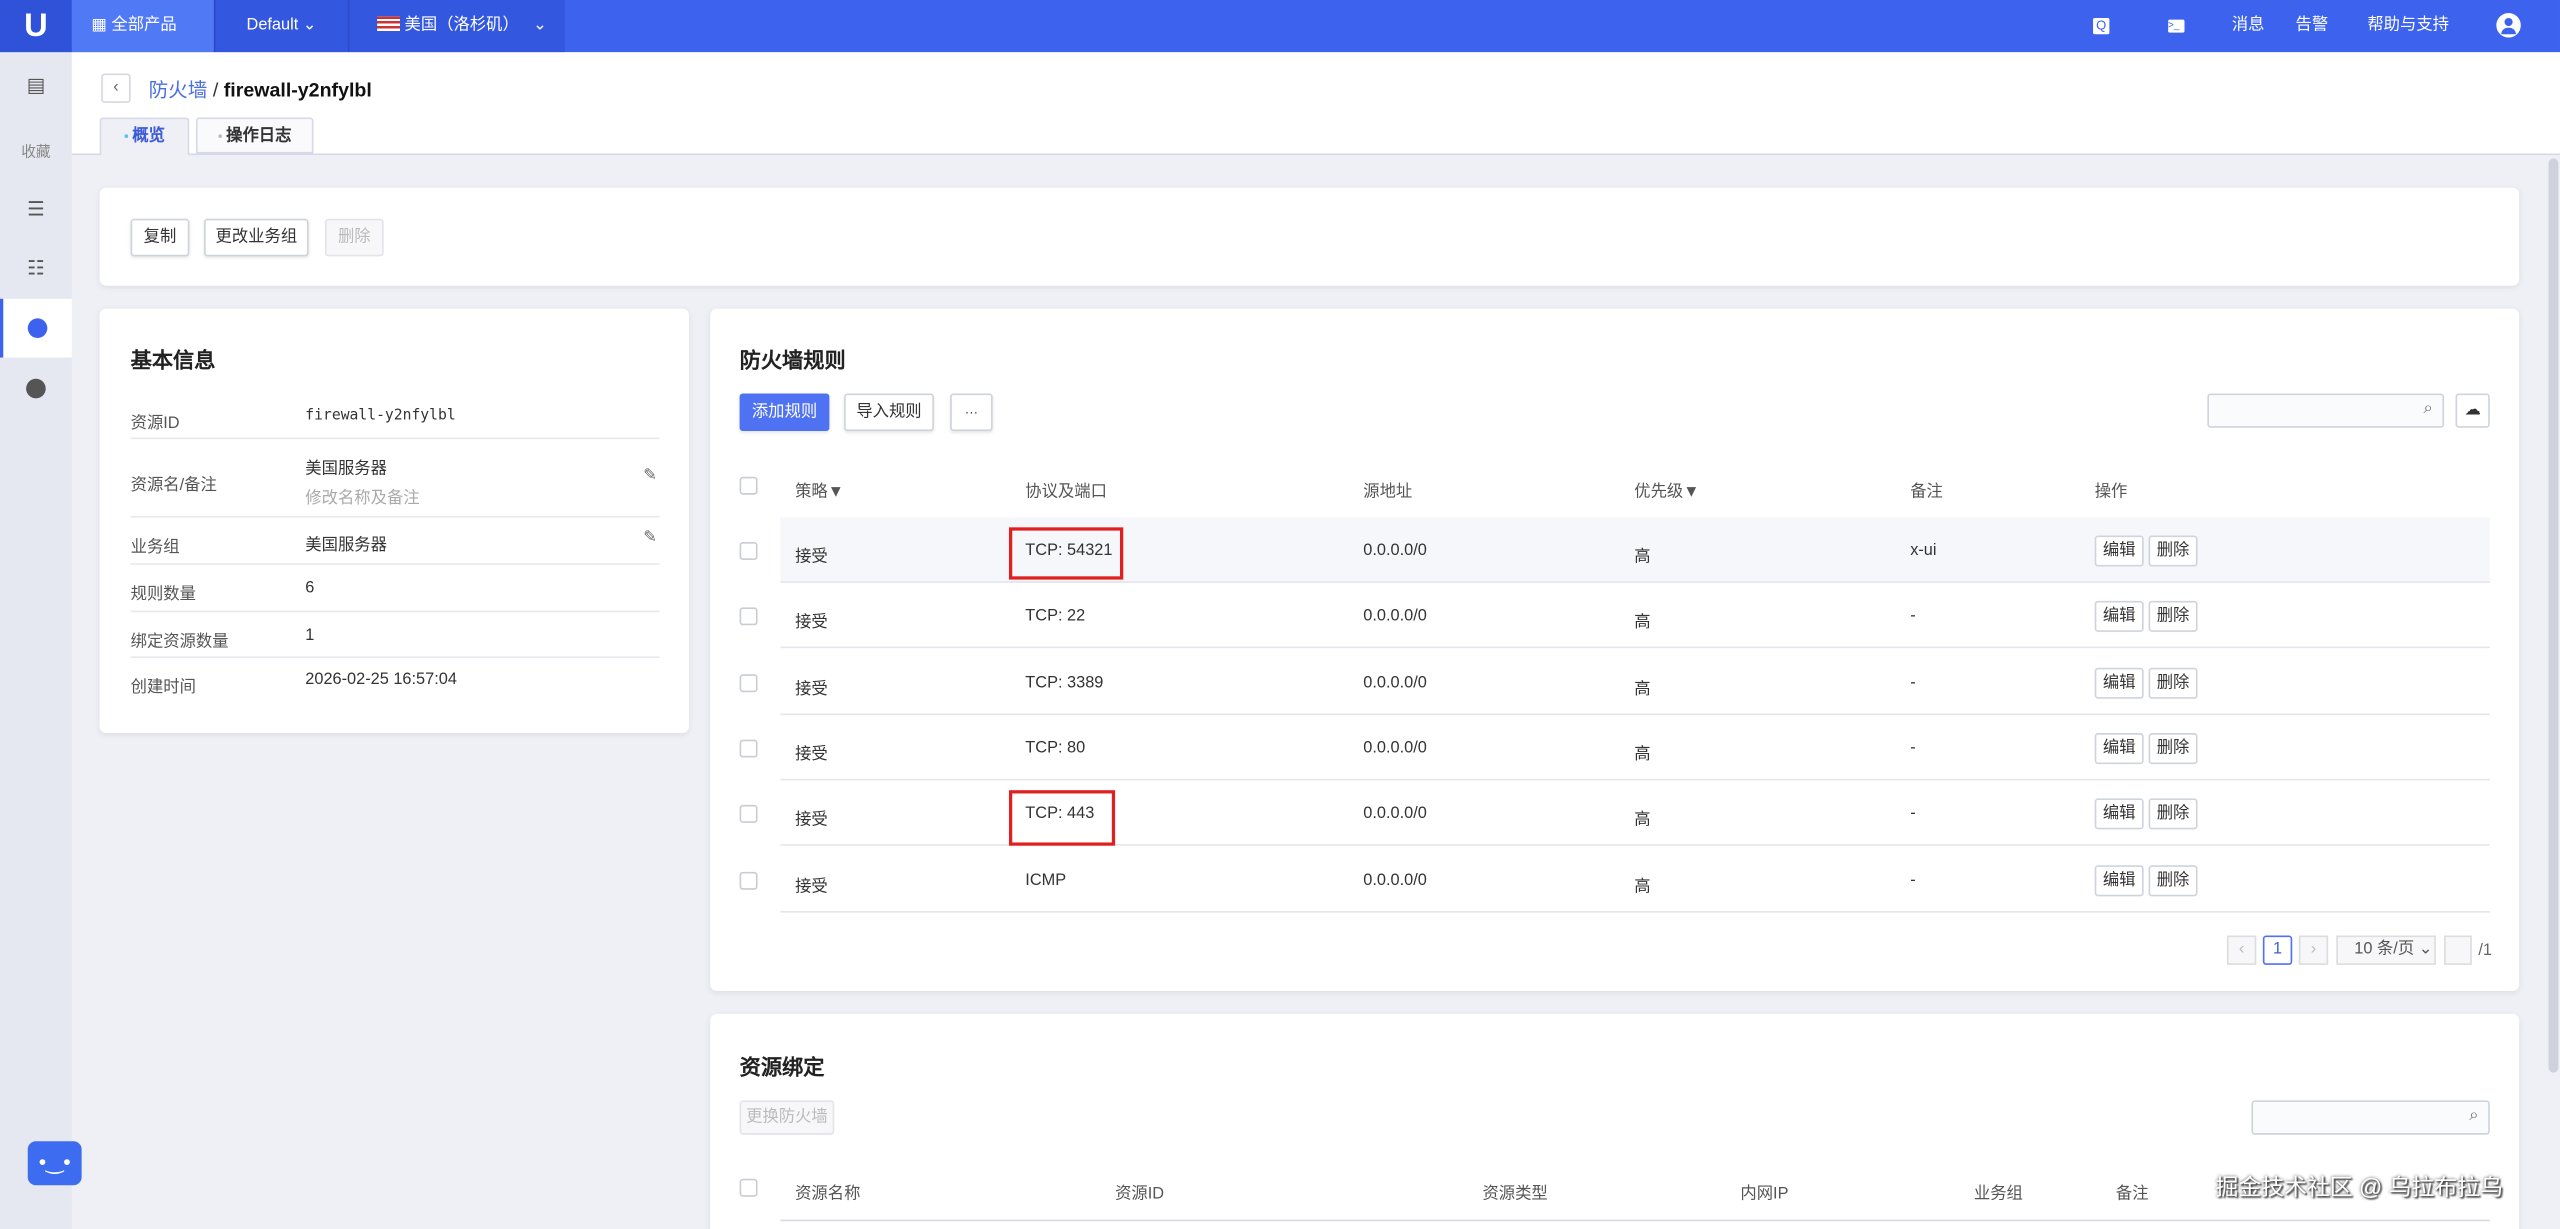 This screenshot has height=1229, width=2560. What do you see at coordinates (819, 492) in the screenshot?
I see `column-header: 策略▼` at bounding box center [819, 492].